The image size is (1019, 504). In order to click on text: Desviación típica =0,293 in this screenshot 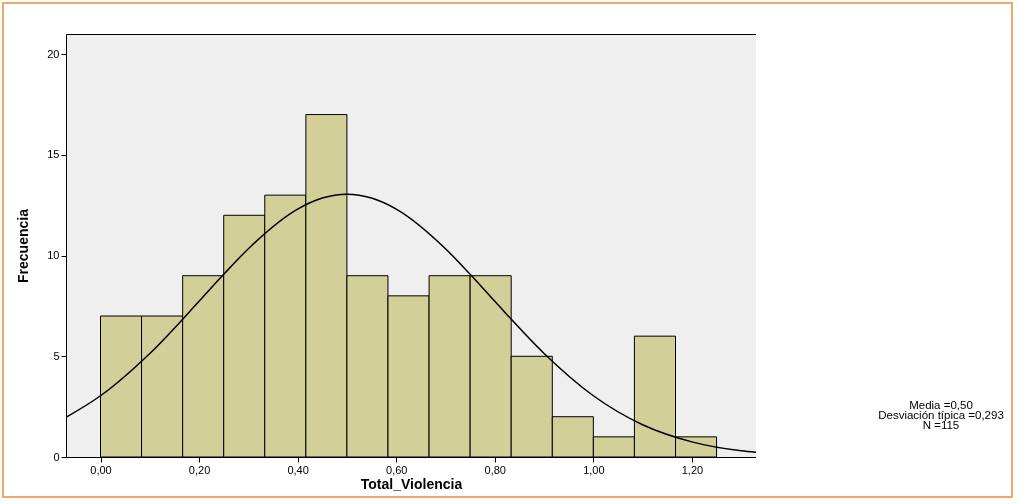, I will do `click(941, 415)`.